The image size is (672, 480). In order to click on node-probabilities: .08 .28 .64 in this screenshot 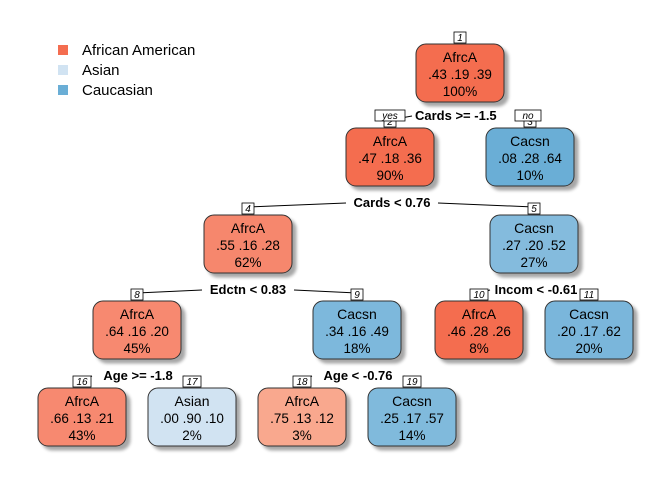, I will do `click(530, 158)`.